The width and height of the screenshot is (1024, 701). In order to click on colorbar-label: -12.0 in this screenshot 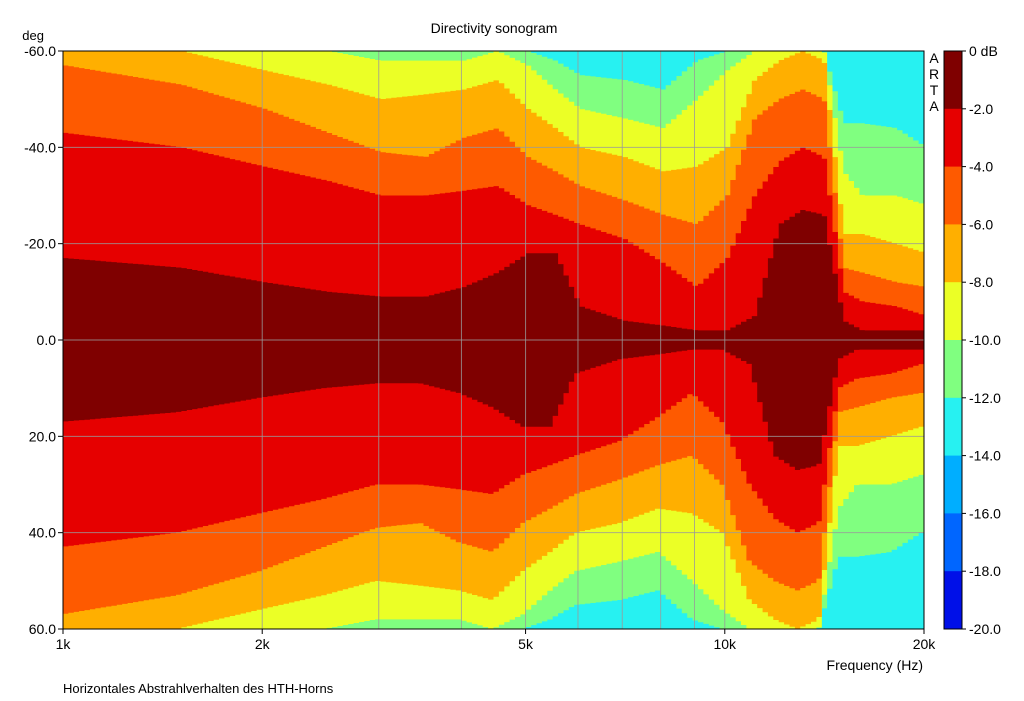, I will do `click(985, 398)`.